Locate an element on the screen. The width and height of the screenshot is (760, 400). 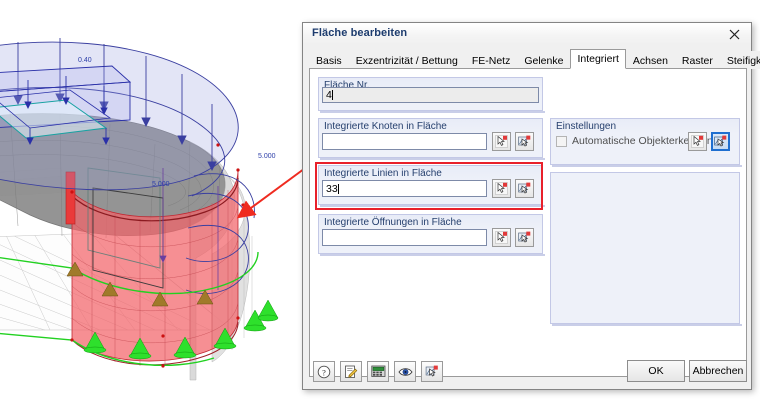
flaeche-nr-value: 4 is located at coordinates (329, 95).